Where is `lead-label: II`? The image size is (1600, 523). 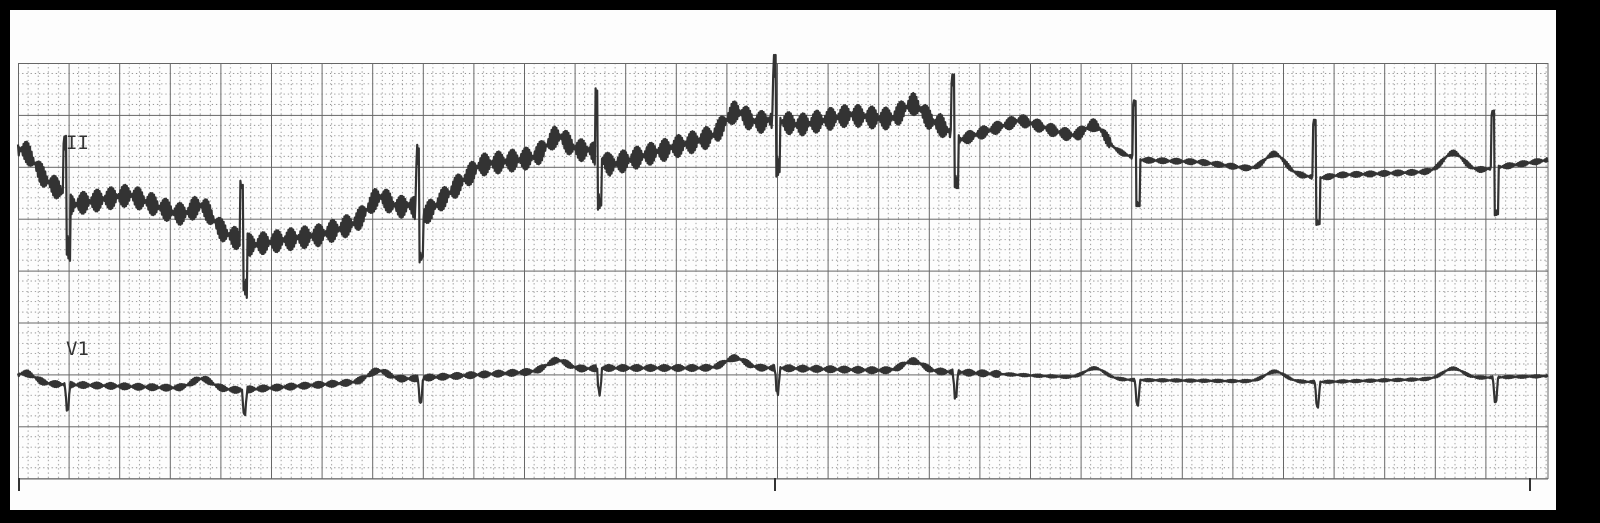
lead-label: II is located at coordinates (77, 143).